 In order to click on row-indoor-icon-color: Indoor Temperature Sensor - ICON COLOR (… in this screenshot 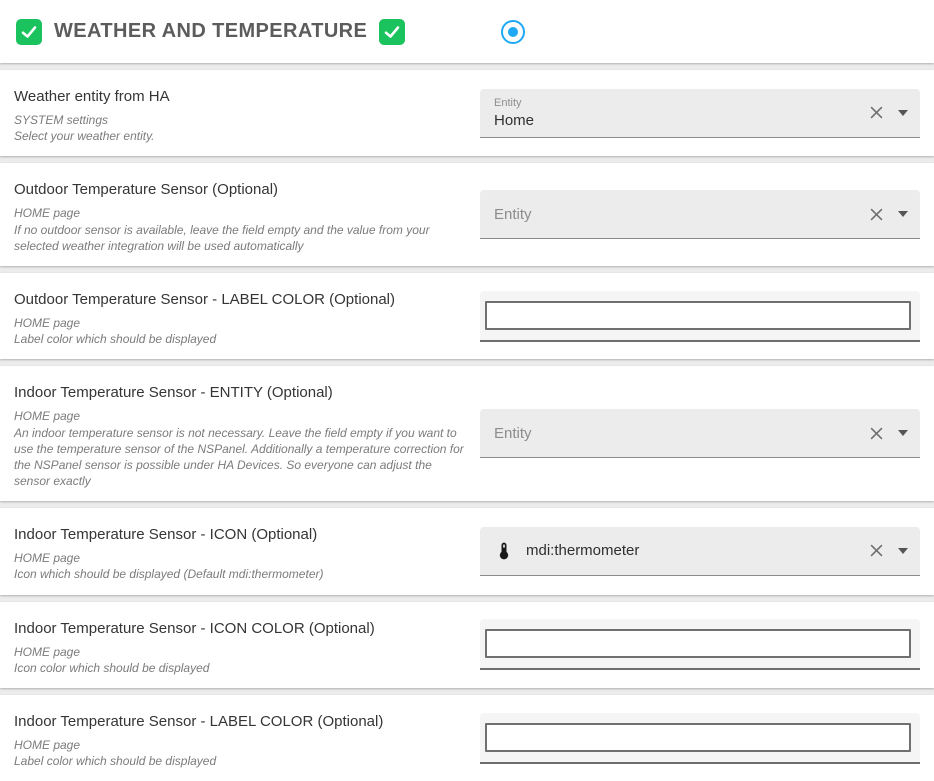, I will do `click(467, 644)`.